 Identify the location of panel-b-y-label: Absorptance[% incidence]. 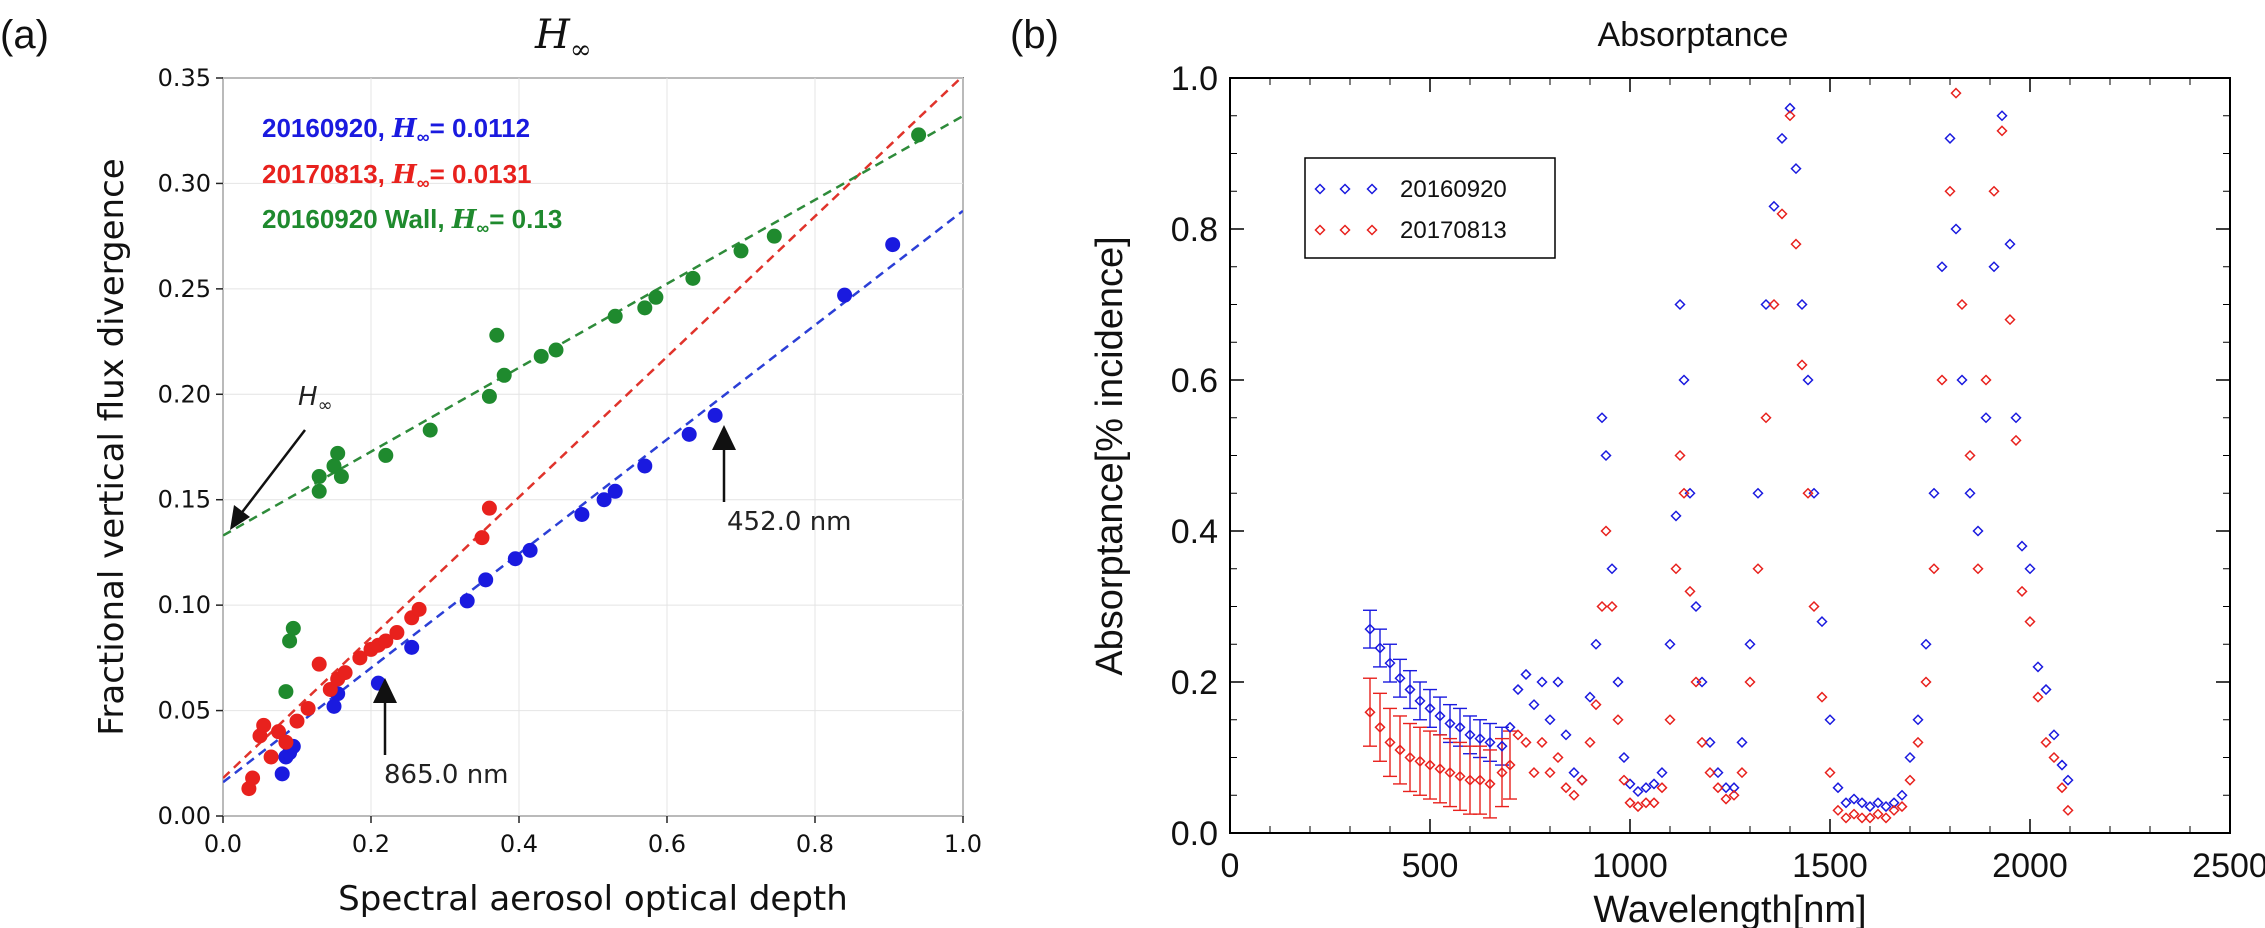
(1110, 455).